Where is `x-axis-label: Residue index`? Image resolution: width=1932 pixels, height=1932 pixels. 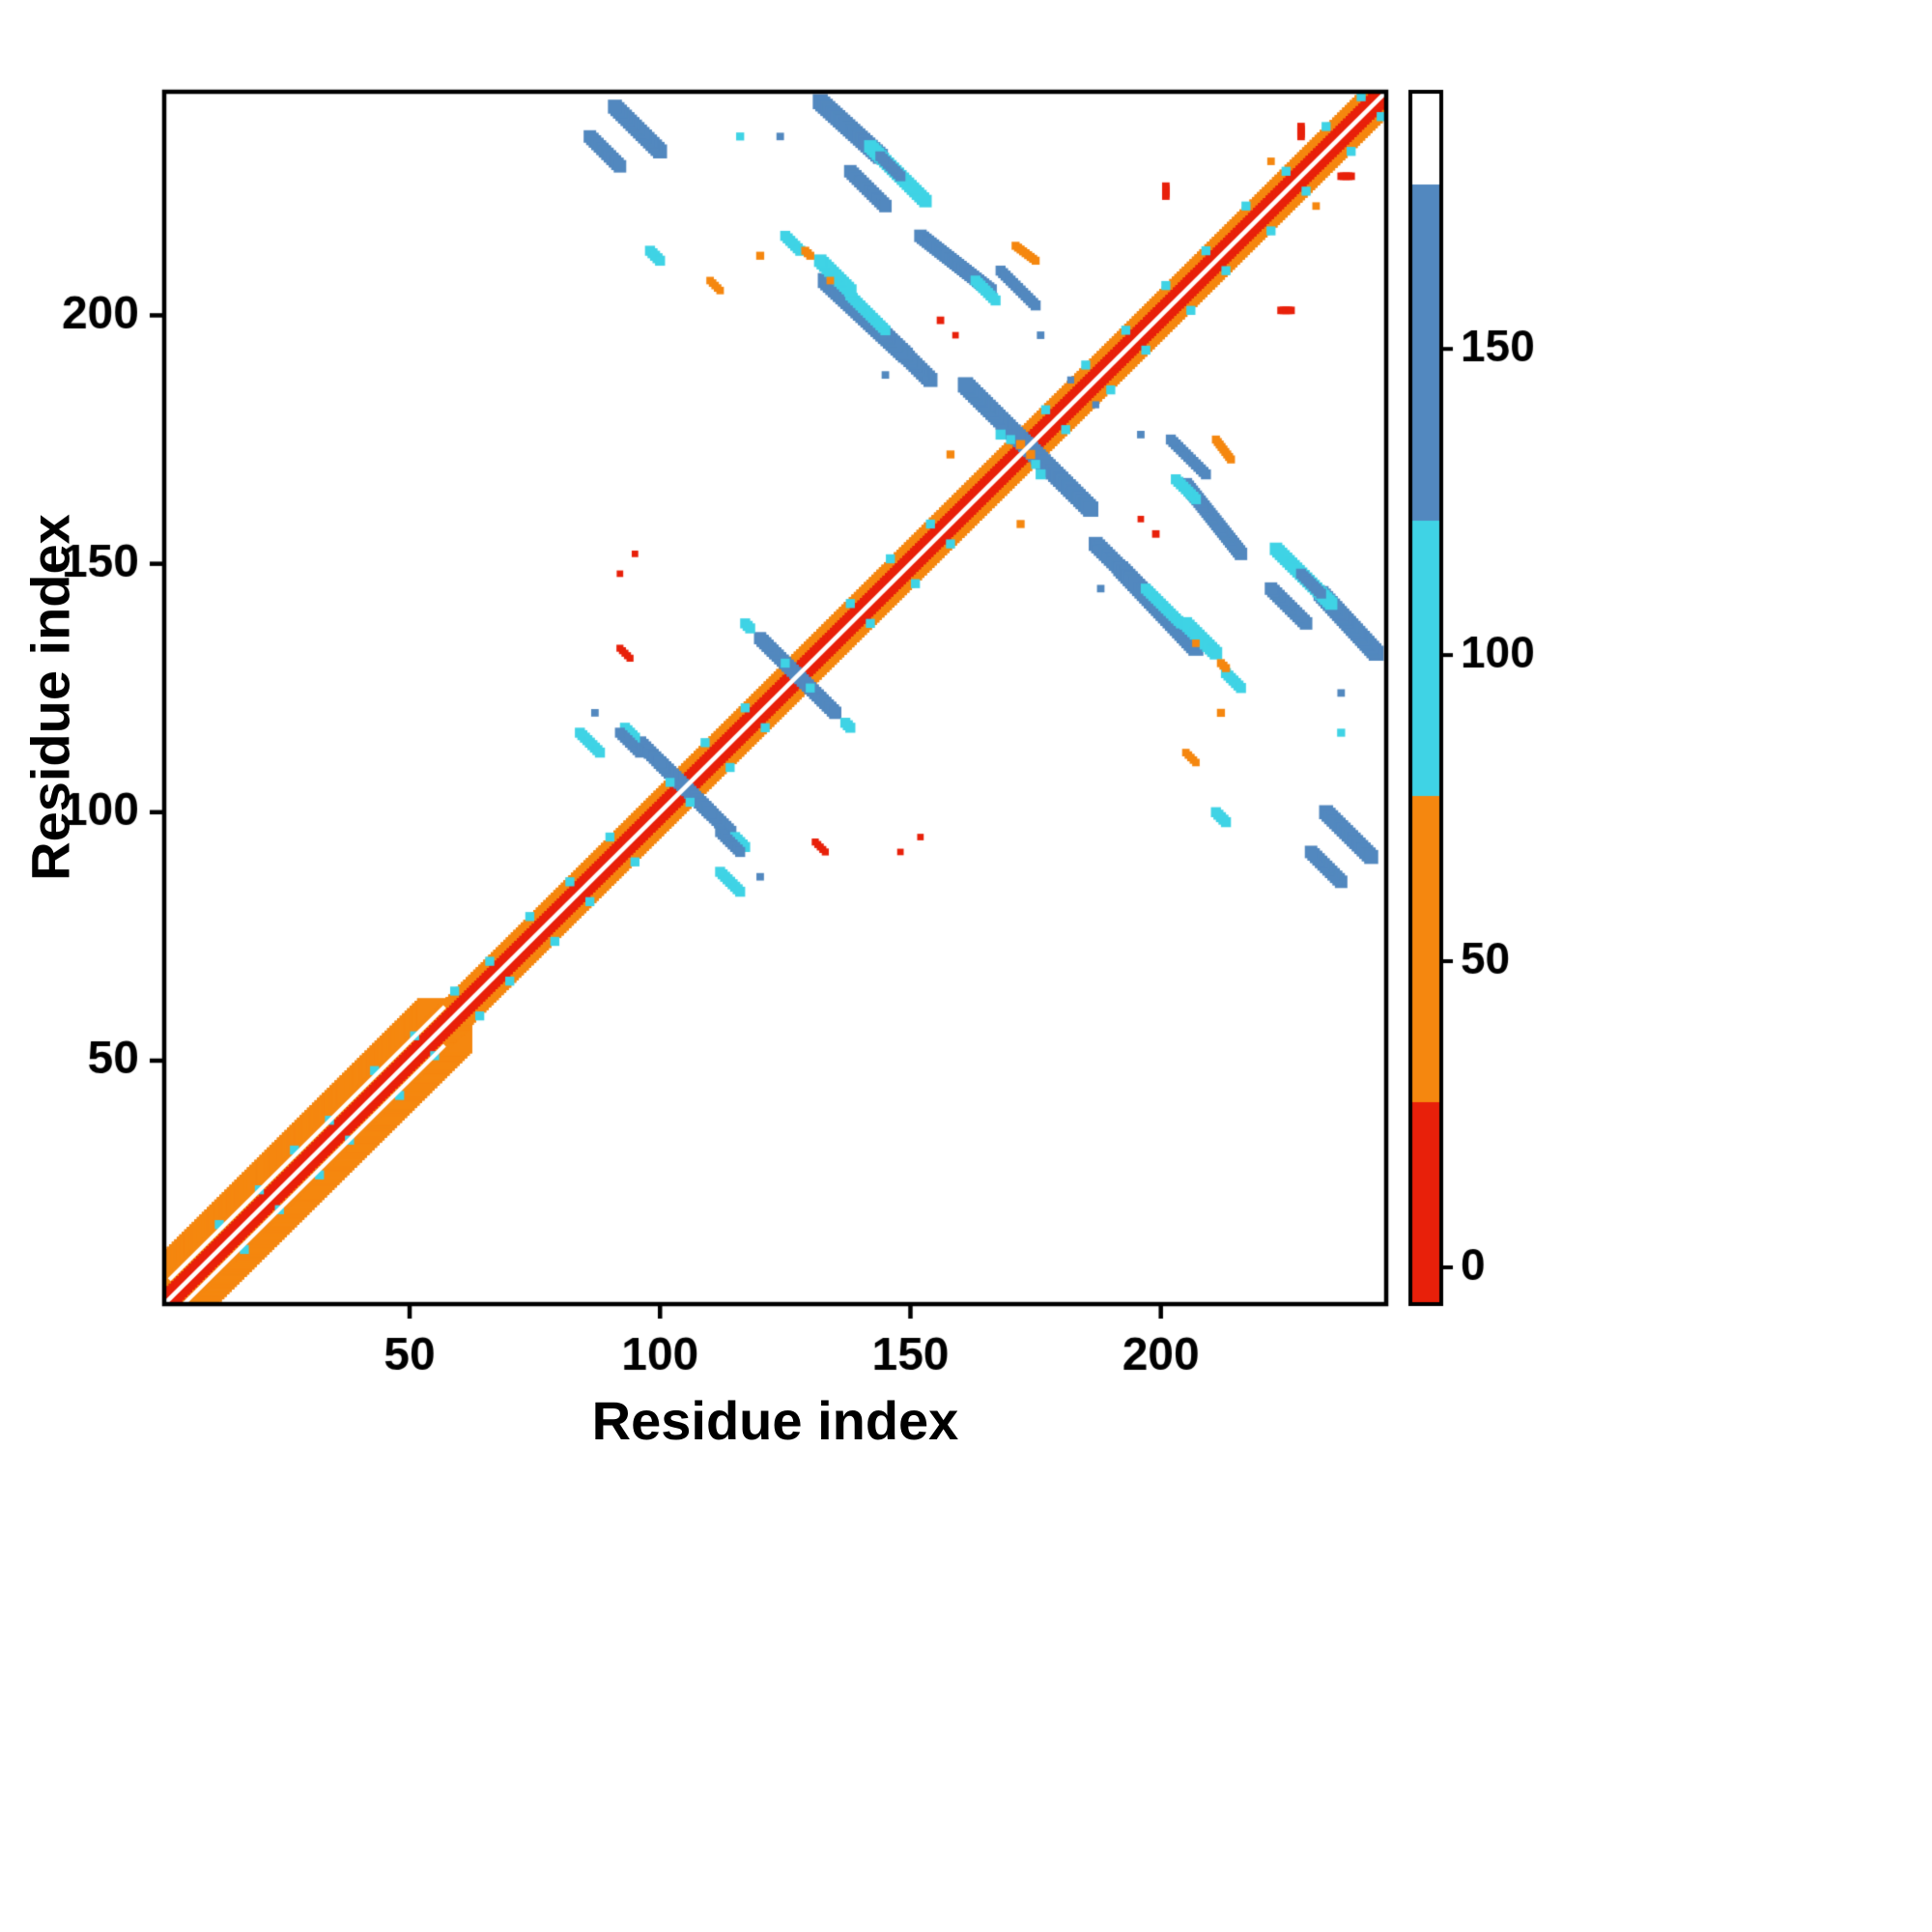
x-axis-label: Residue index is located at coordinates (775, 1420).